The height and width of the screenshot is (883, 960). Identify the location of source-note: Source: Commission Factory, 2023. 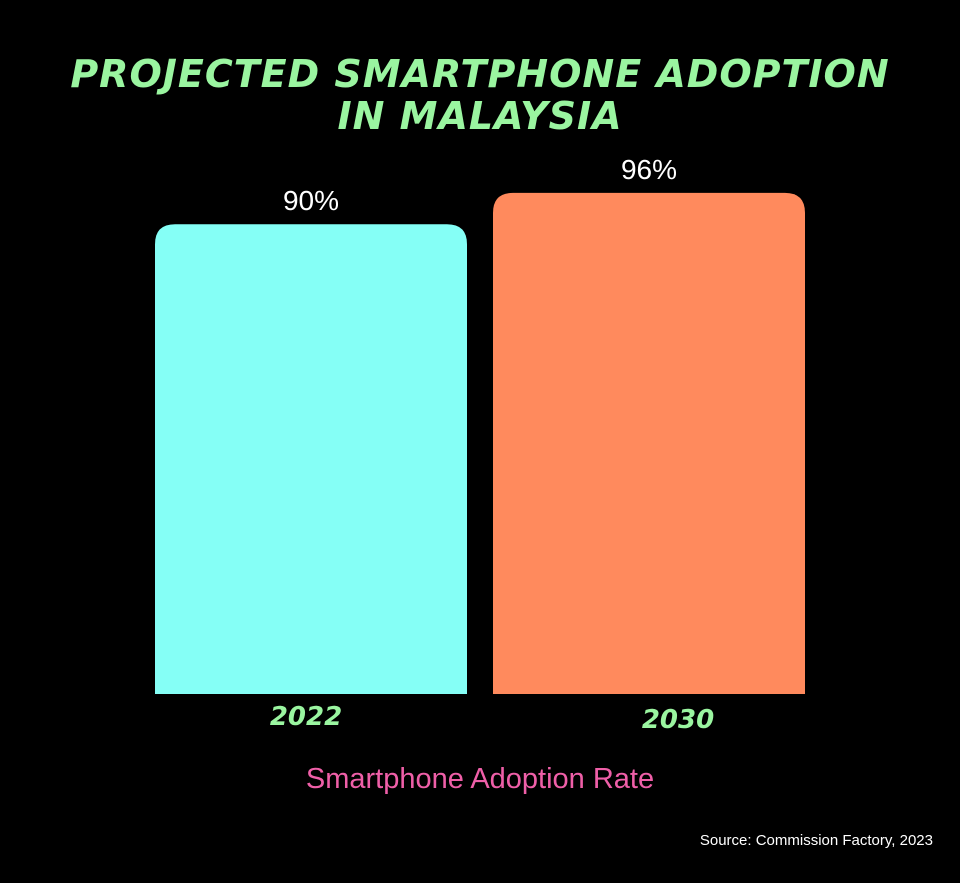
(816, 840).